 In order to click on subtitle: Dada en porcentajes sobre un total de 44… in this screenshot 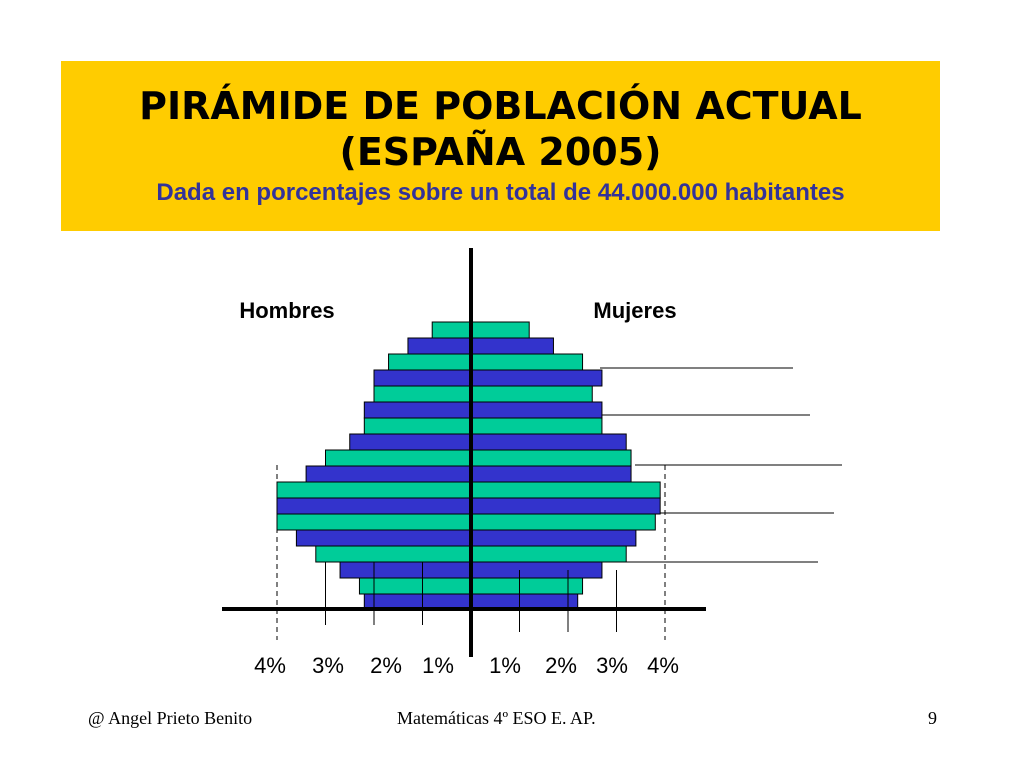, I will do `click(500, 192)`.